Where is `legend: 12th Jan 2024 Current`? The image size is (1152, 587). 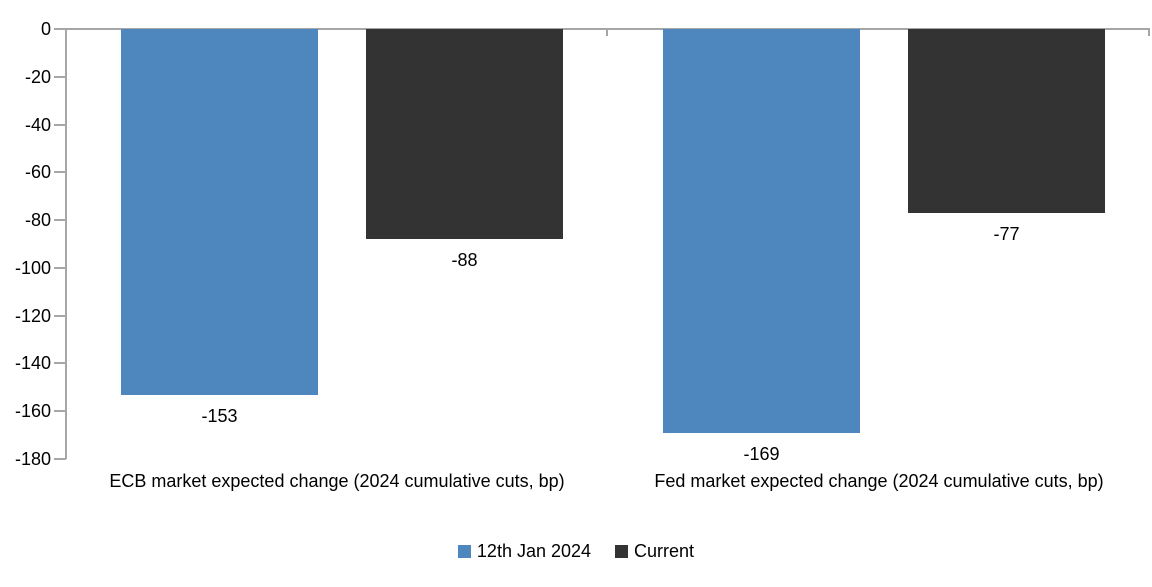
legend: 12th Jan 2024 Current is located at coordinates (576, 551).